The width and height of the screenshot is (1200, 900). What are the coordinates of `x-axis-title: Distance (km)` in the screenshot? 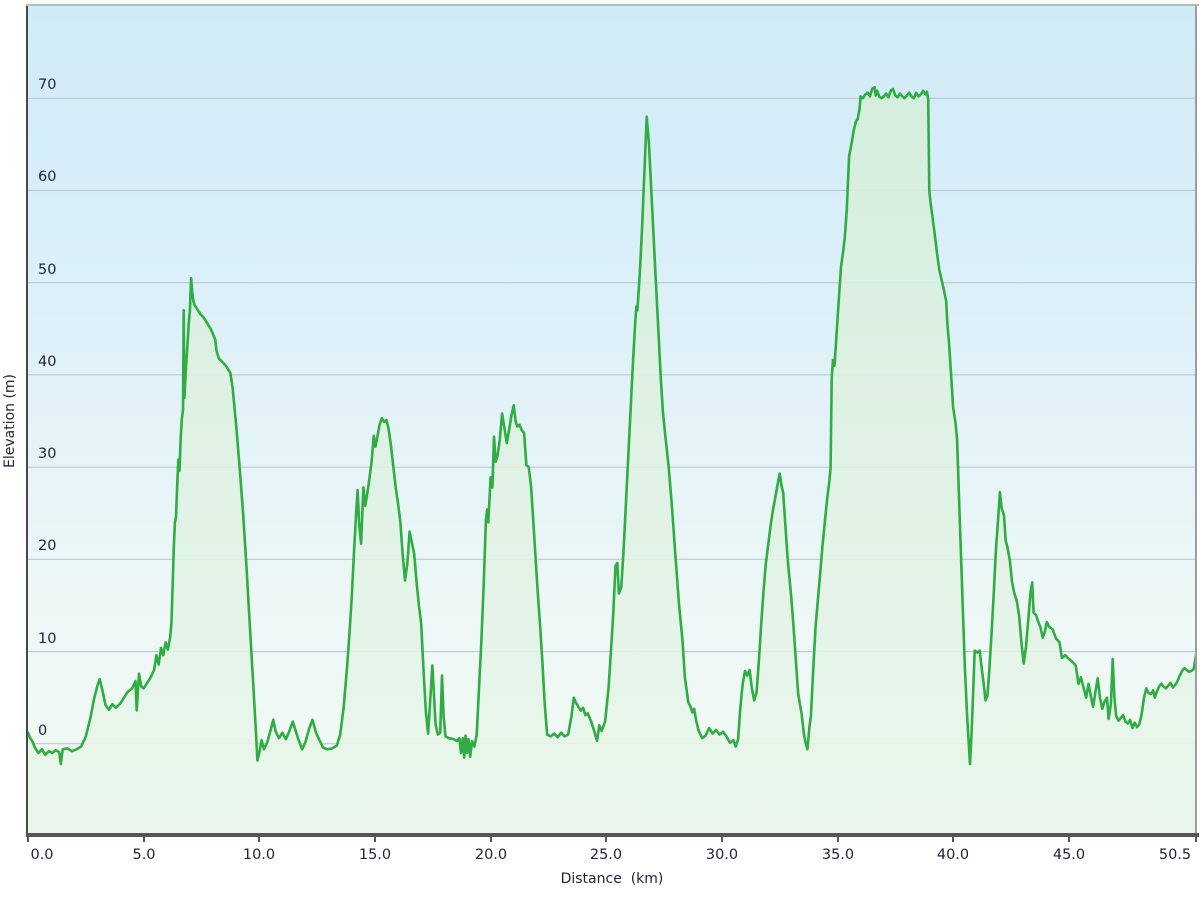 It's located at (612, 879).